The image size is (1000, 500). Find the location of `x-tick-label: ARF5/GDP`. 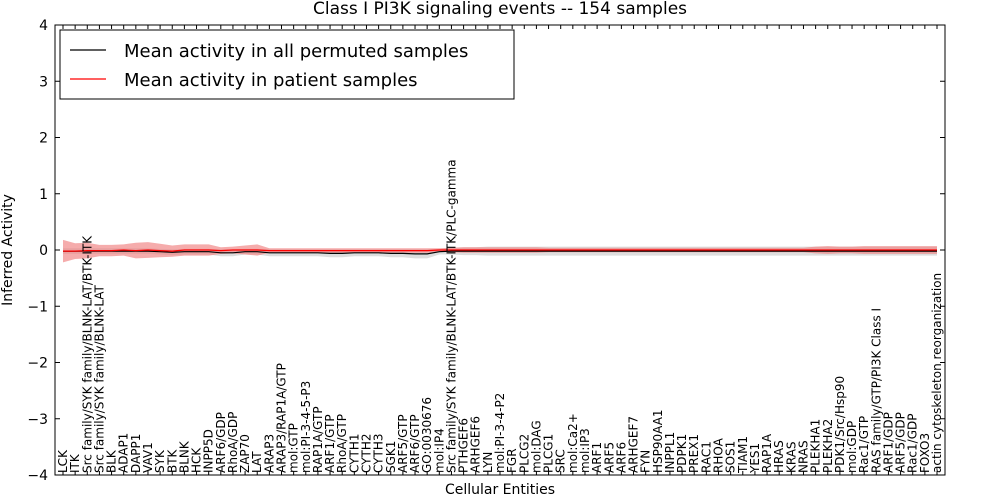

x-tick-label: ARF5/GDP is located at coordinates (901, 442).